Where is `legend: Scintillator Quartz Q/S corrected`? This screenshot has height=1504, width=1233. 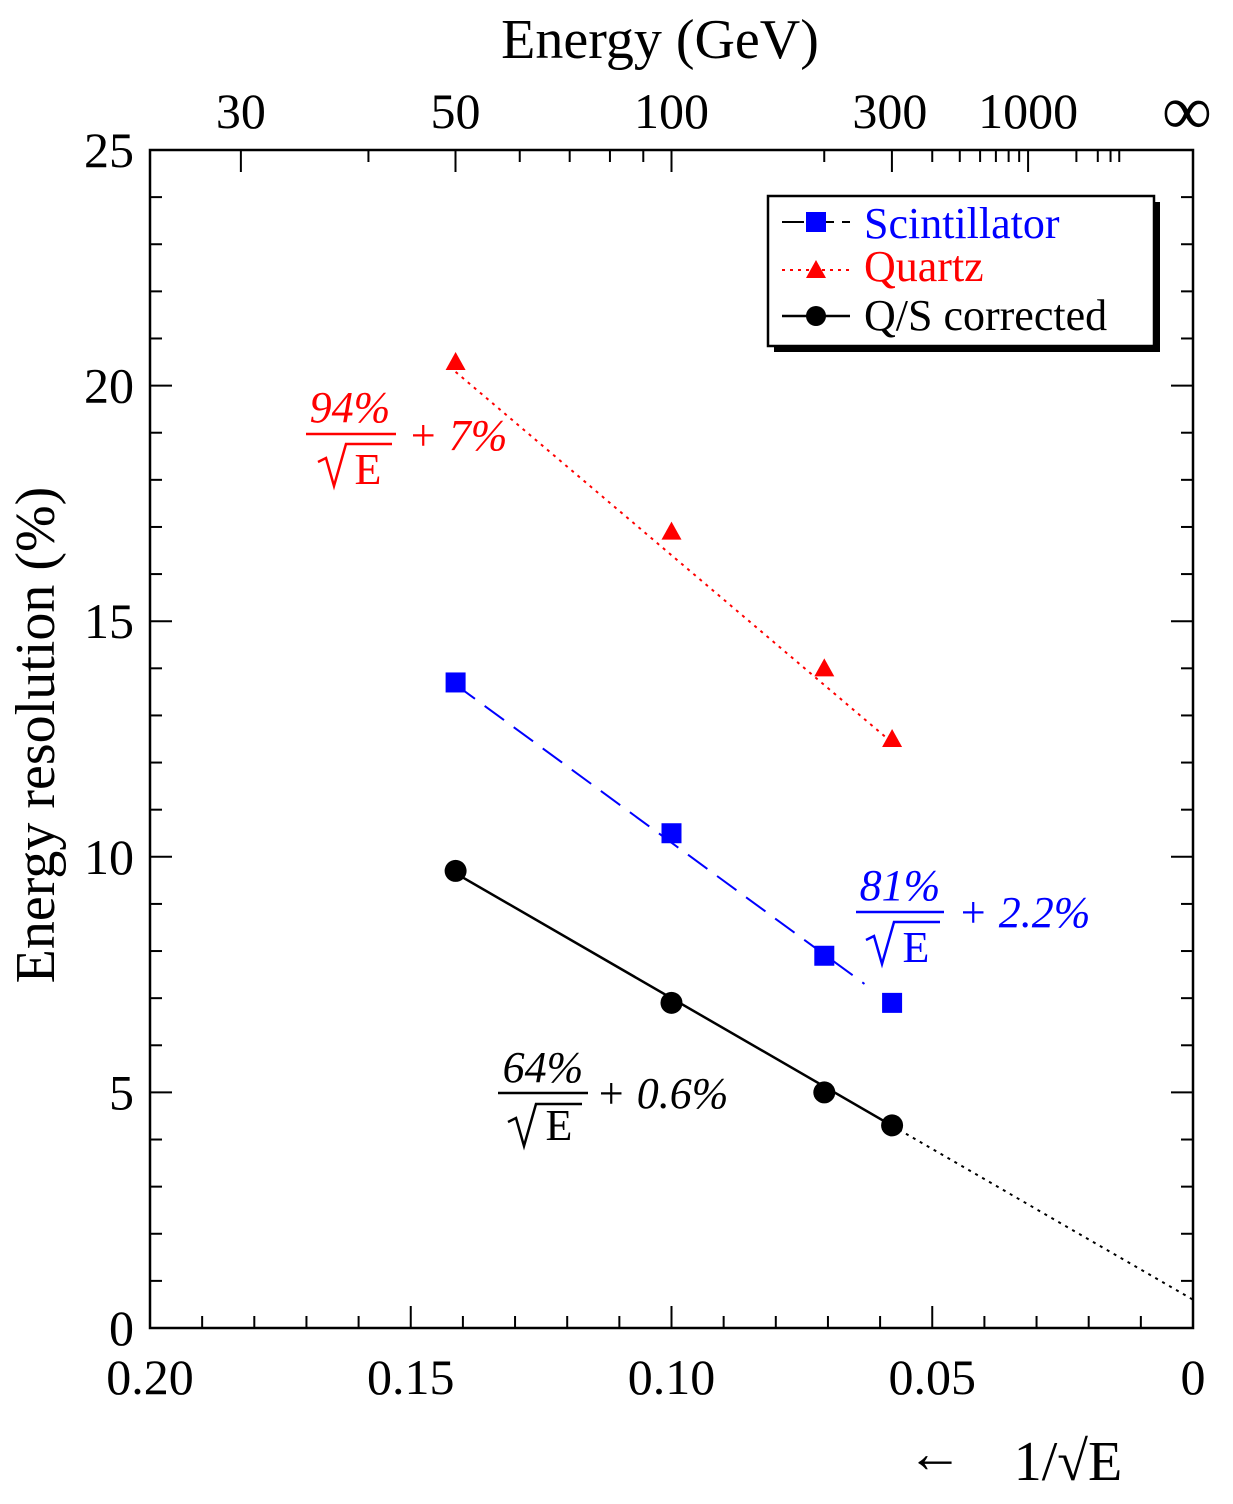 legend: Scintillator Quartz Q/S corrected is located at coordinates (963, 273).